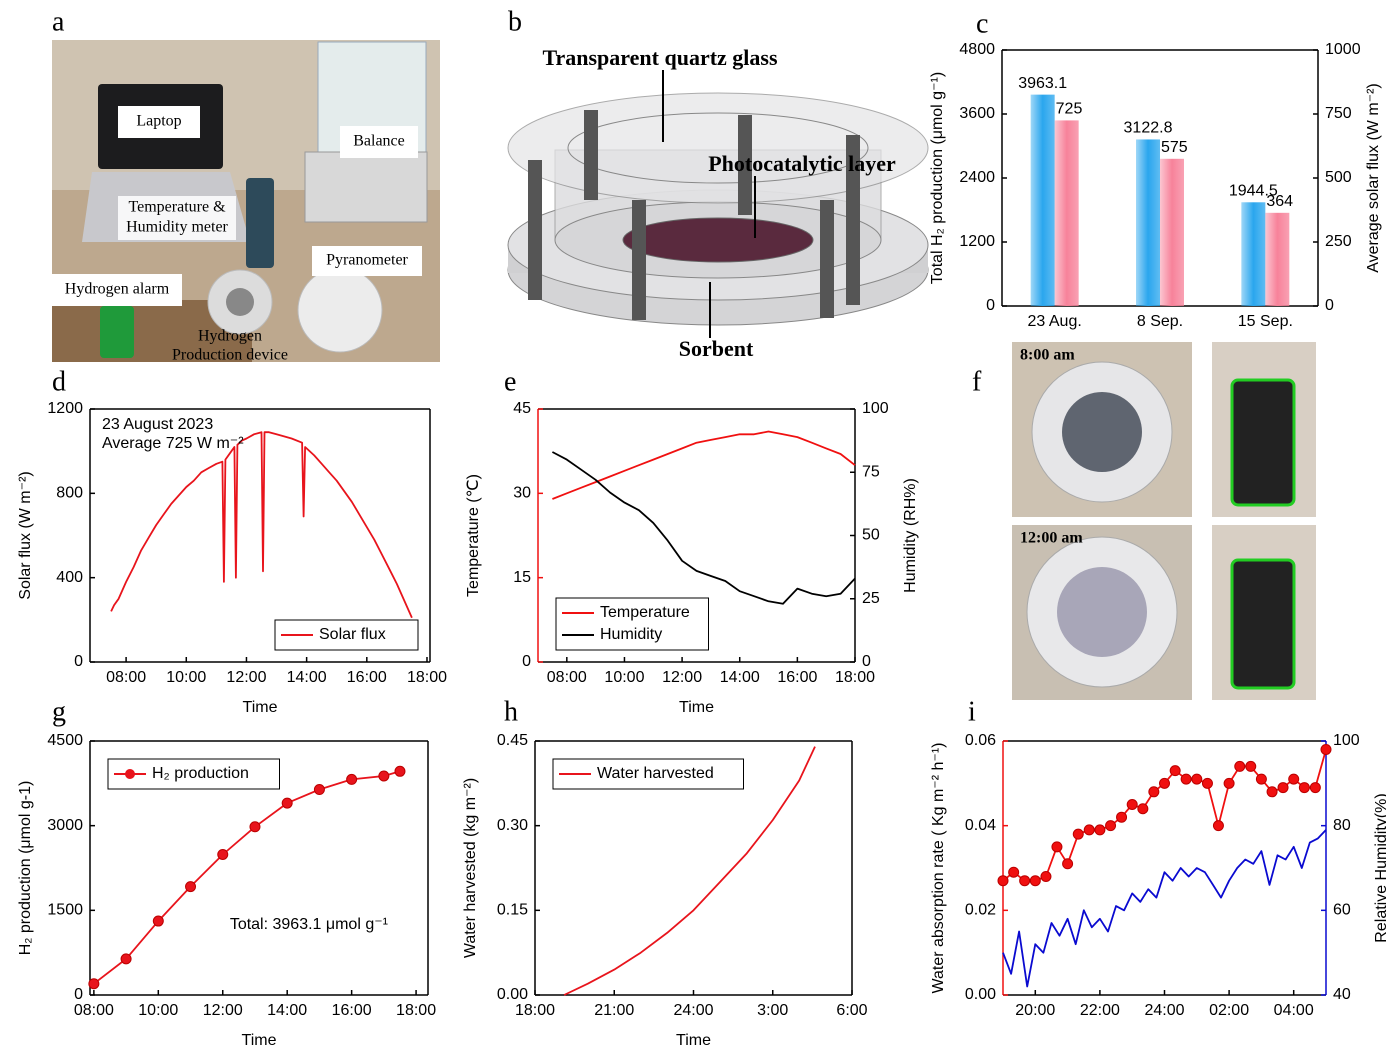 The image size is (1386, 1048). What do you see at coordinates (694, 215) in the screenshot?
I see `bolts` at bounding box center [694, 215].